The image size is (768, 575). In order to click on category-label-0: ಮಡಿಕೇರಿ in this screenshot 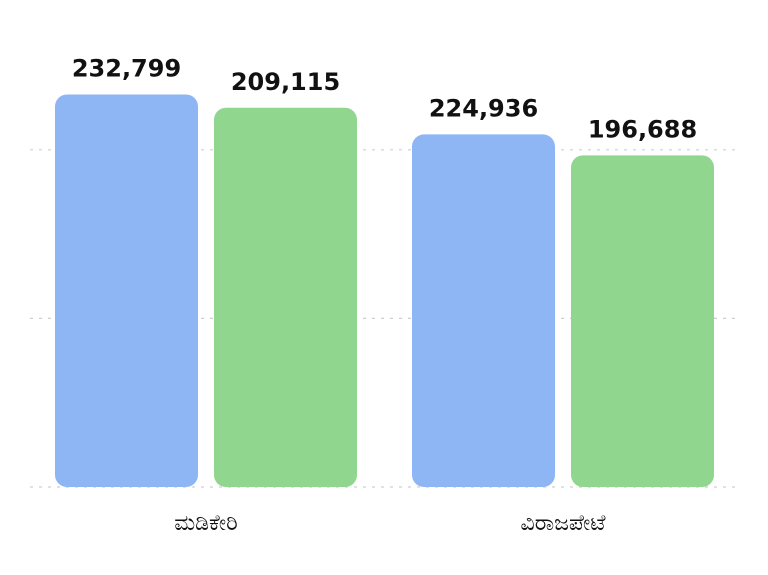, I will do `click(206, 523)`.